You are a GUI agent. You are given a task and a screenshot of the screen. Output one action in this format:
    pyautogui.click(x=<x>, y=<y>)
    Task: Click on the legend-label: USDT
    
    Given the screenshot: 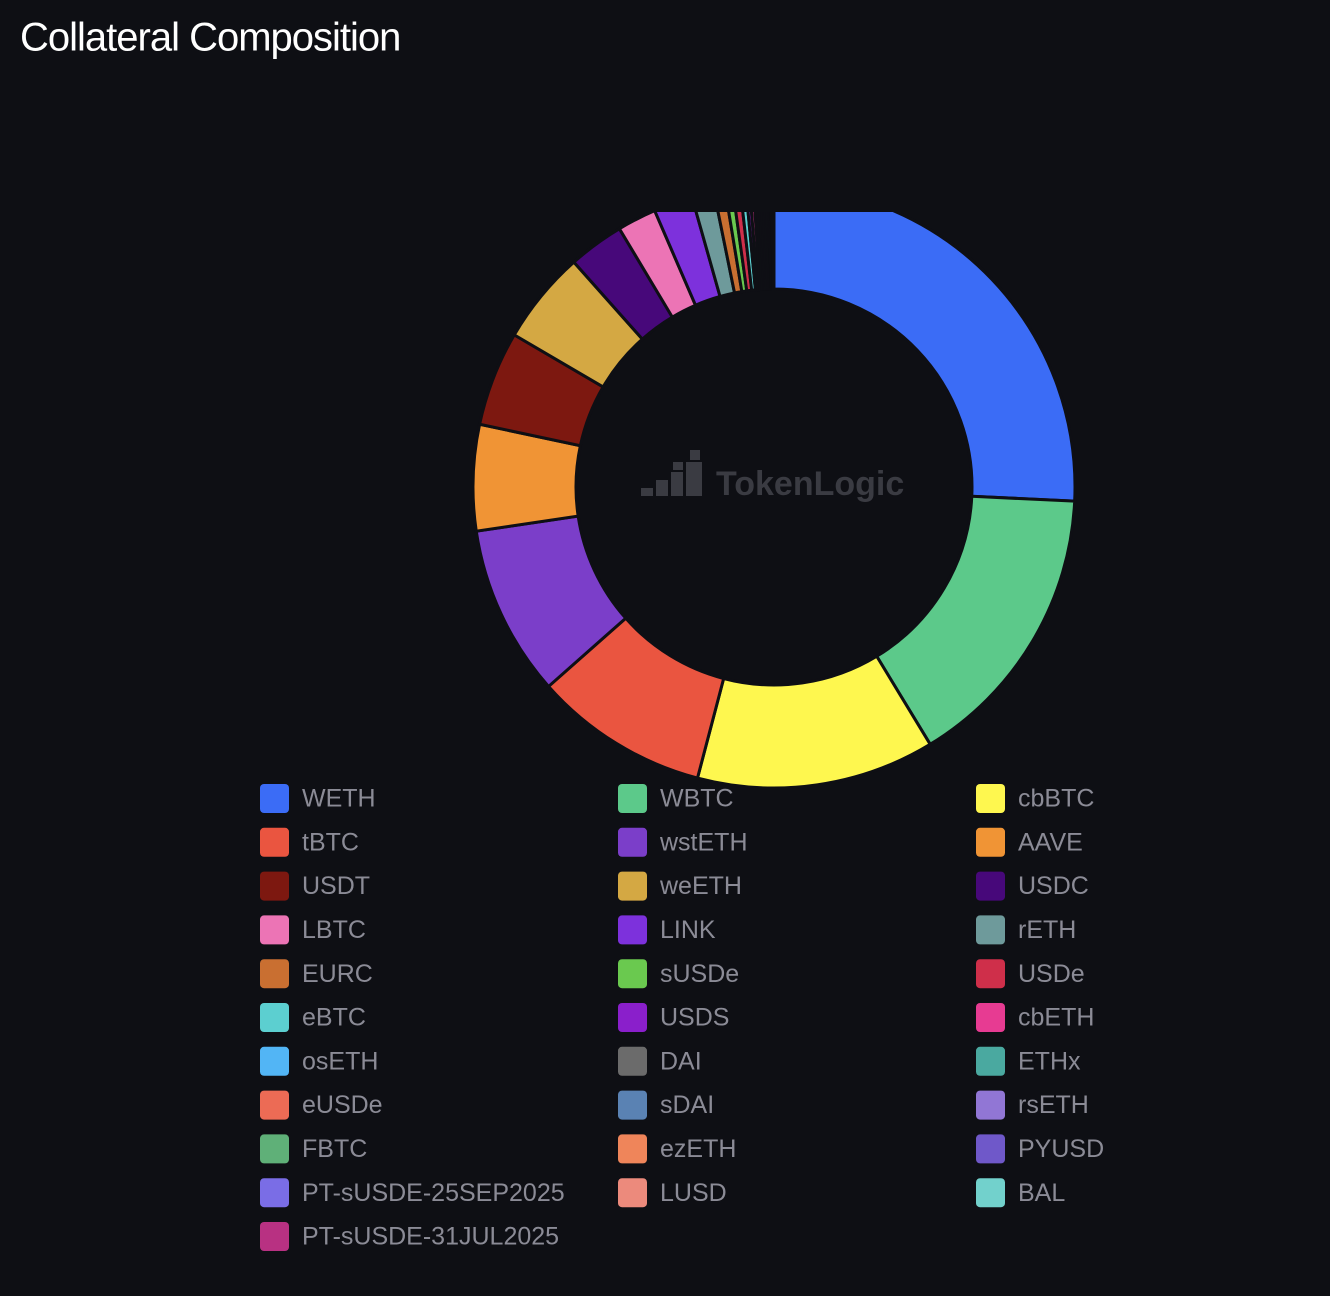 What is the action you would take?
    pyautogui.click(x=336, y=886)
    